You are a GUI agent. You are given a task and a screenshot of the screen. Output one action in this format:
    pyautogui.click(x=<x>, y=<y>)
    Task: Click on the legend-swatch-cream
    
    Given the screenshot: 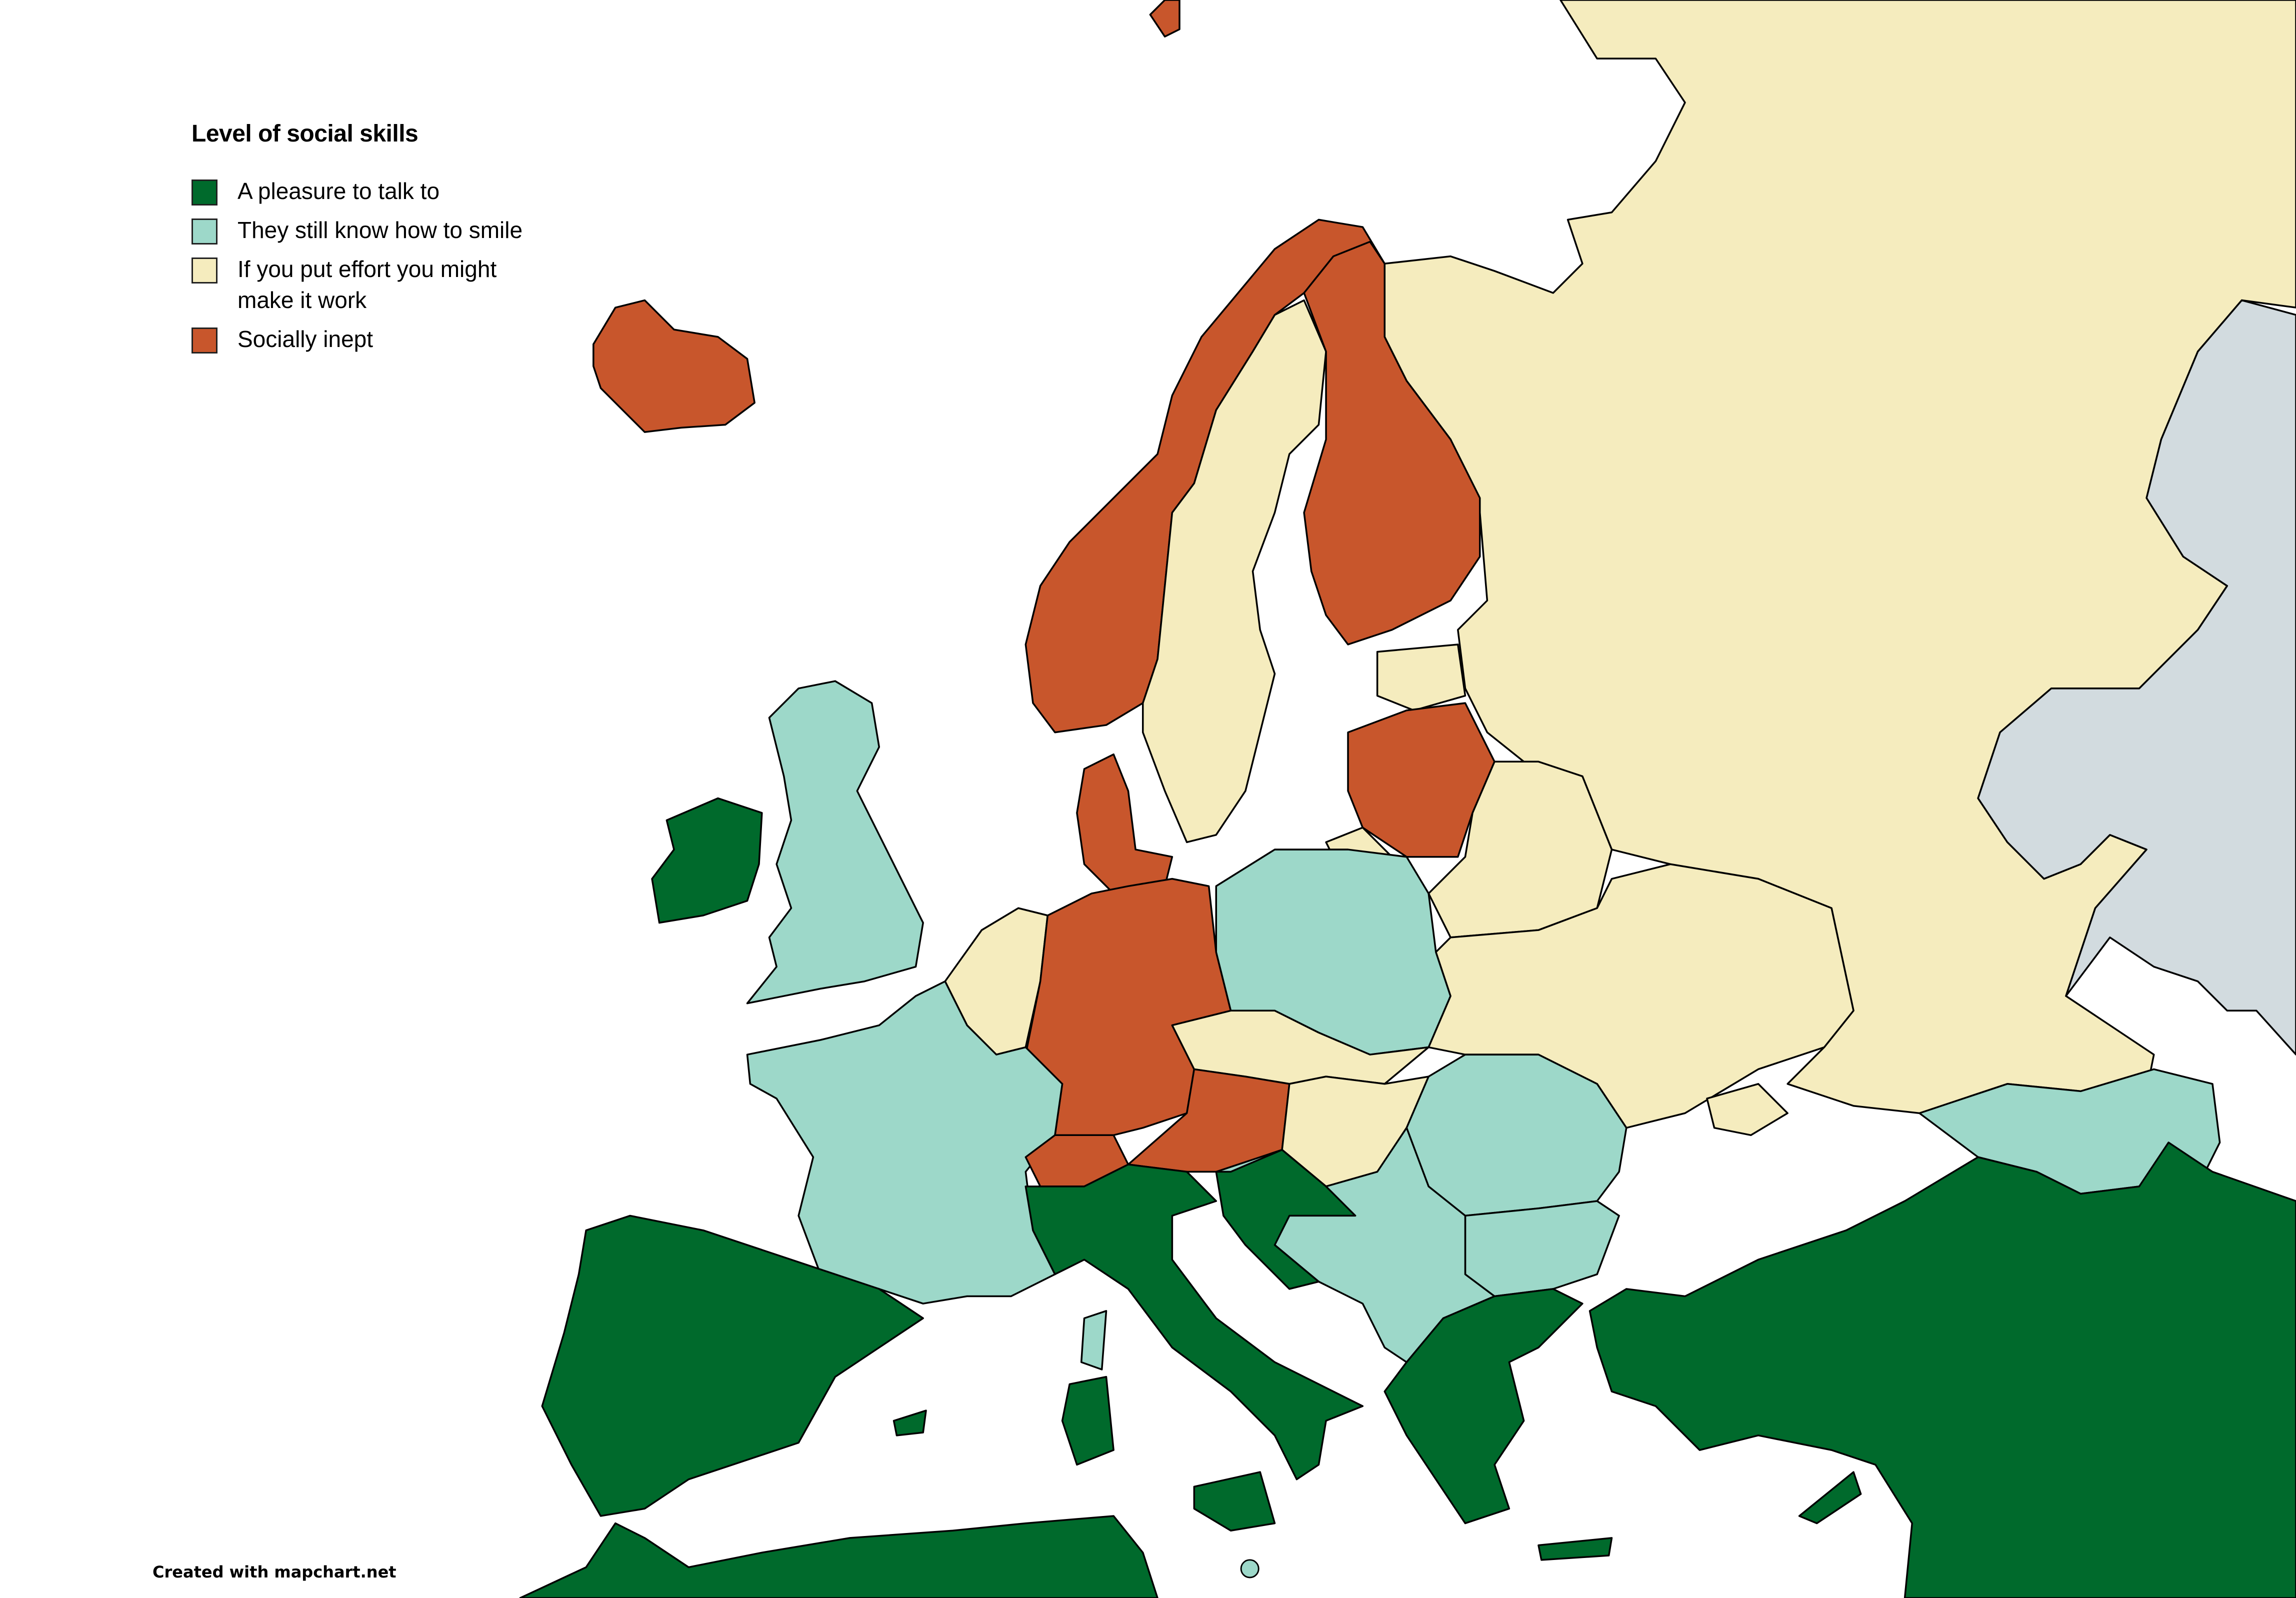 What is the action you would take?
    pyautogui.click(x=205, y=271)
    